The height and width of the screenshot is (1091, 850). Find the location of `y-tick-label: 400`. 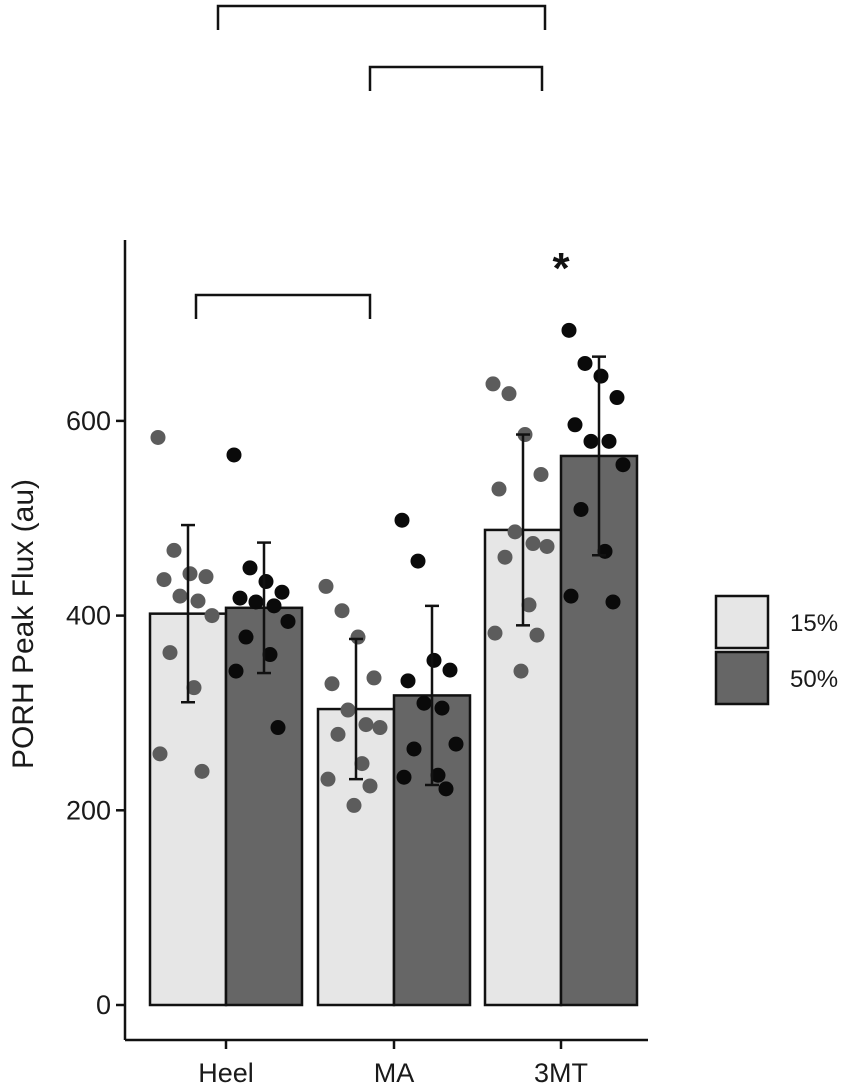

y-tick-label: 400 is located at coordinates (88, 616).